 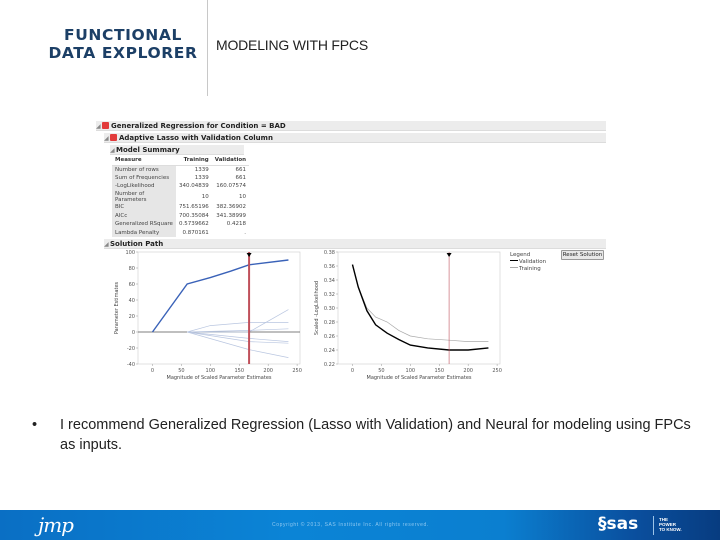 I want to click on method-title: Adaptive Lasso with Validation Column, so click(x=196, y=138).